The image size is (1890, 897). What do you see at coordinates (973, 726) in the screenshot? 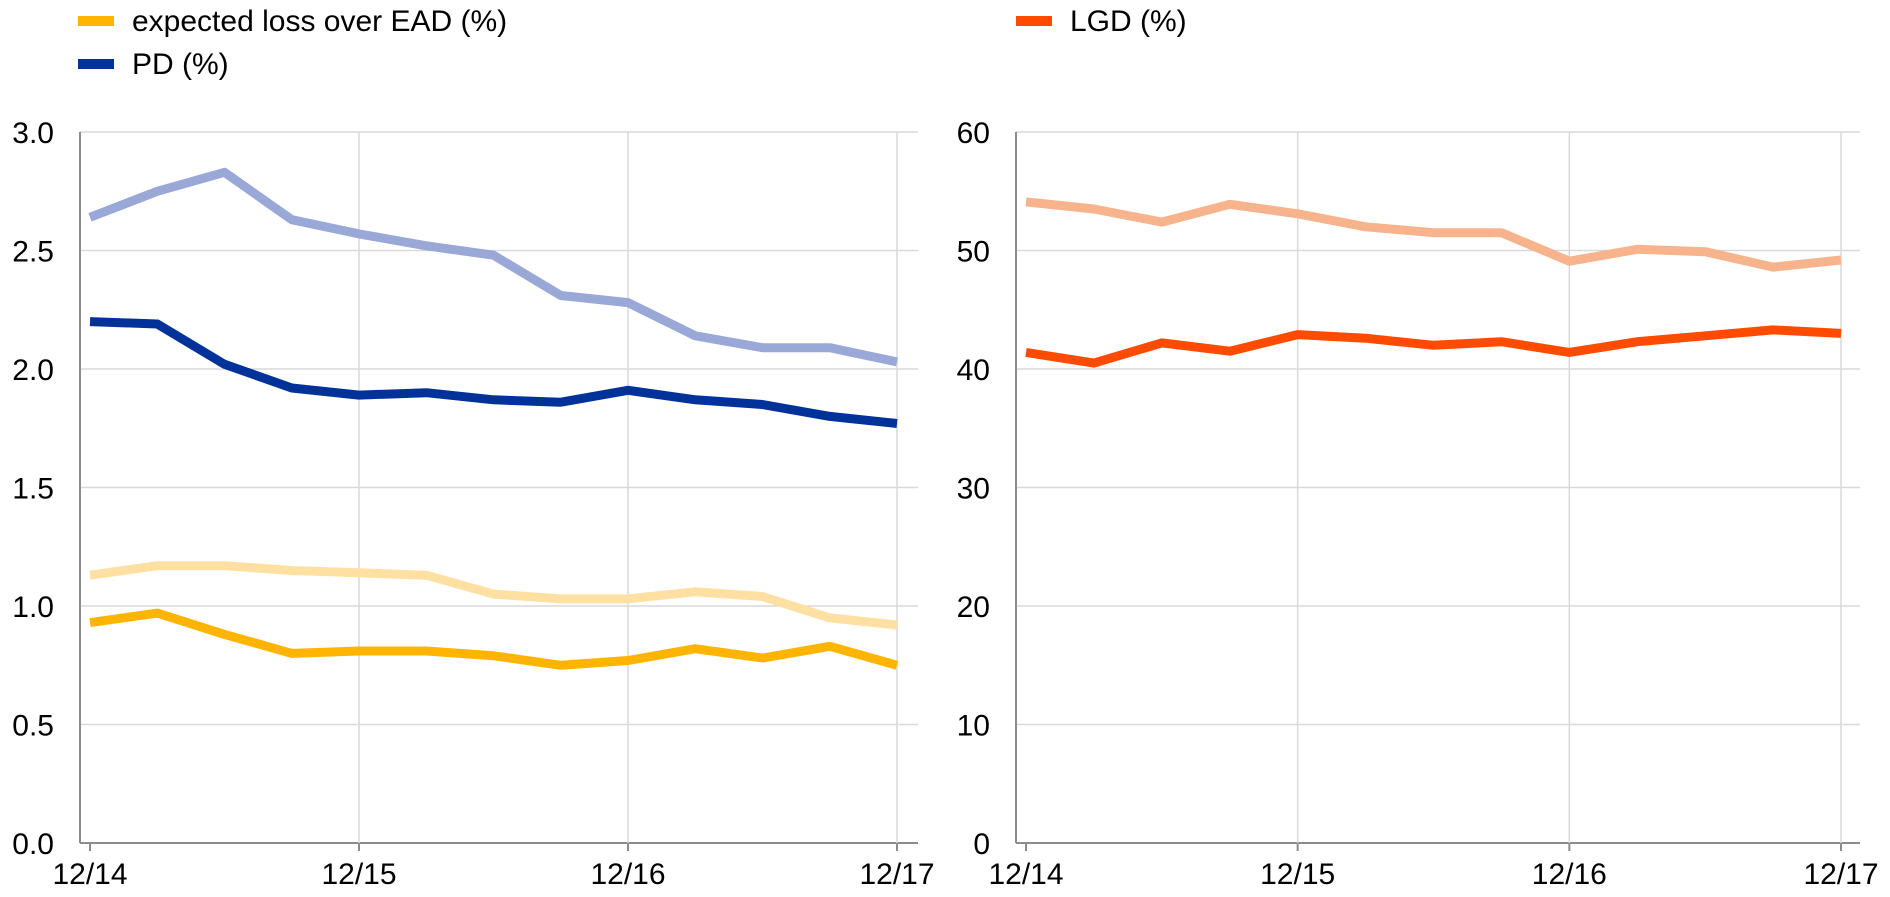
I see `right-y-tick-label: 10` at bounding box center [973, 726].